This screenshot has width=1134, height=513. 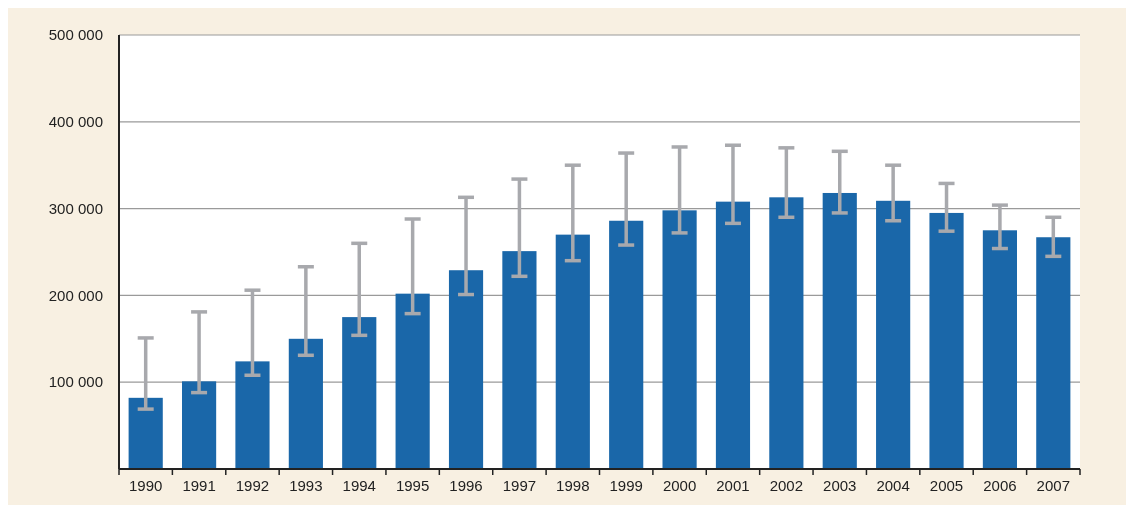 What do you see at coordinates (573, 485) in the screenshot?
I see `x-tick-label: 1998` at bounding box center [573, 485].